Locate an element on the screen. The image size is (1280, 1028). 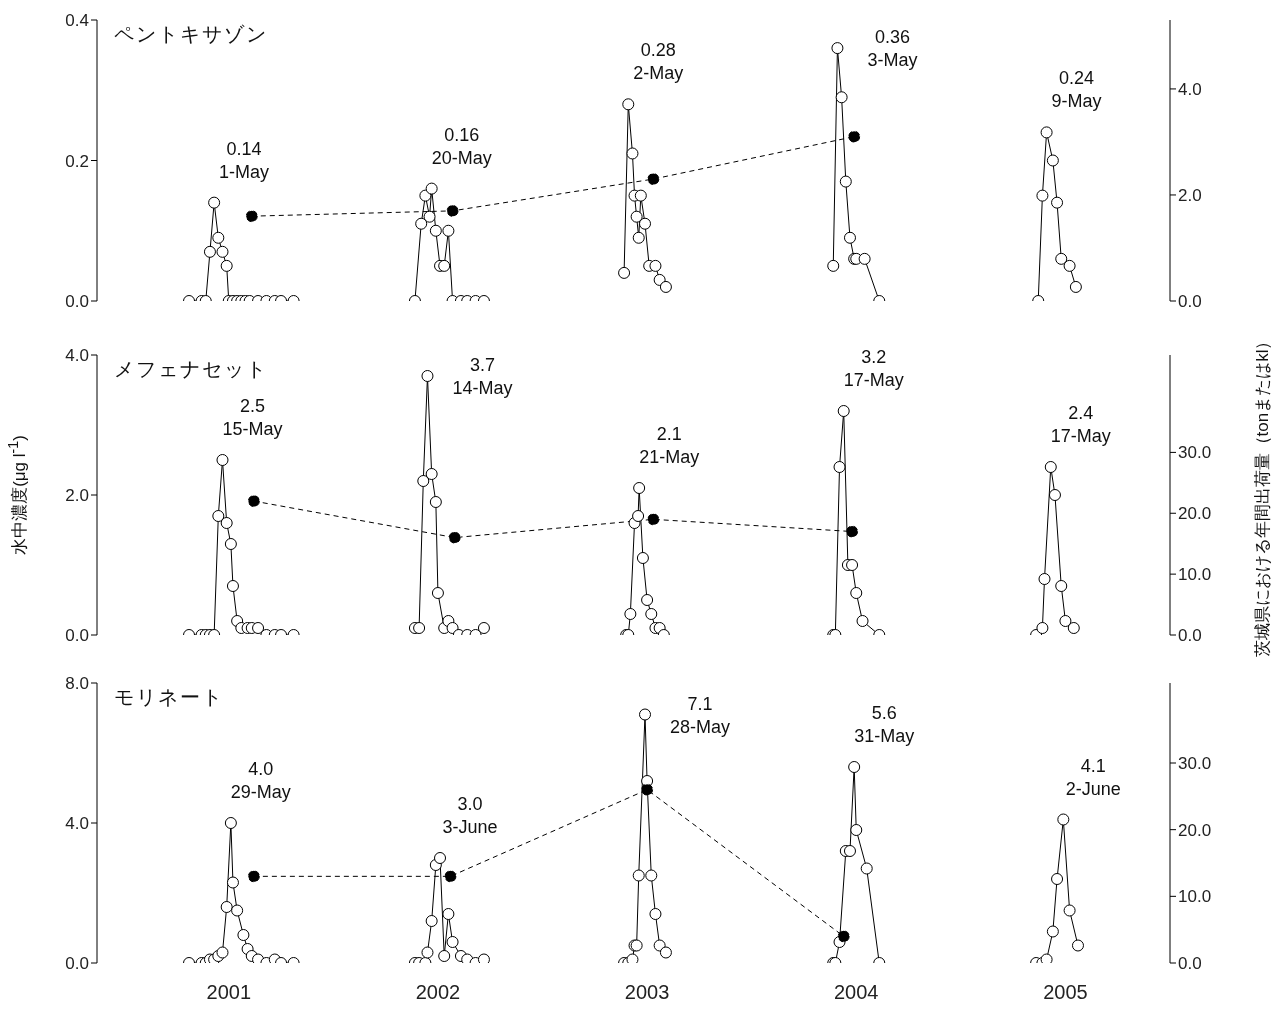
y-tick-label: 2.0 is located at coordinates (77, 496).